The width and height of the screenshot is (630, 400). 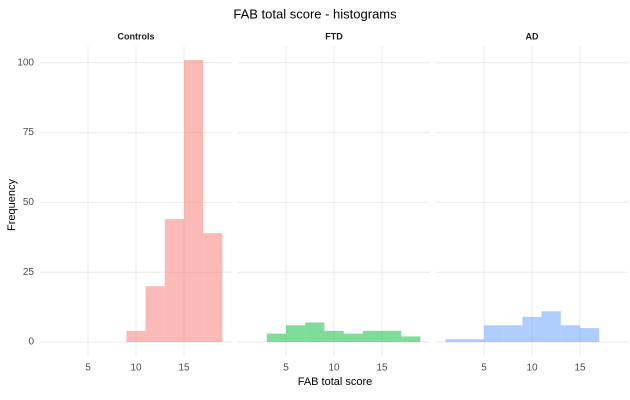 What do you see at coordinates (29, 132) in the screenshot?
I see `y-tick-label: 75` at bounding box center [29, 132].